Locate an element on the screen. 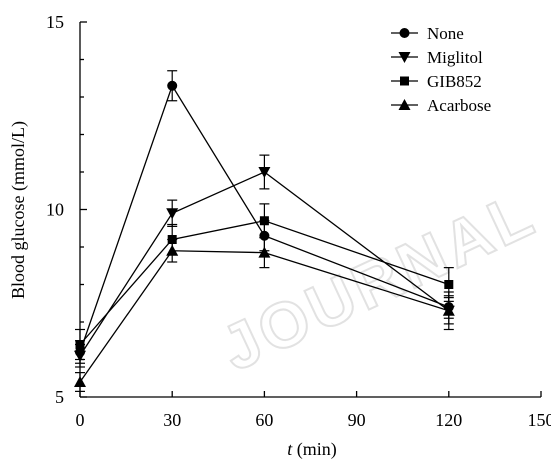  x-axis-title: t (min) is located at coordinates (312, 449).